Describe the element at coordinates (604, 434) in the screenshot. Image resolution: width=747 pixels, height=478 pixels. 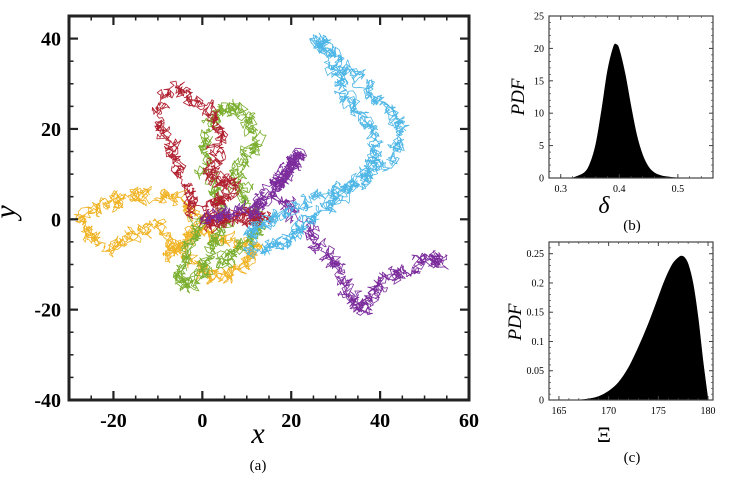
I see `x-axis-label-c: Ξ` at that location.